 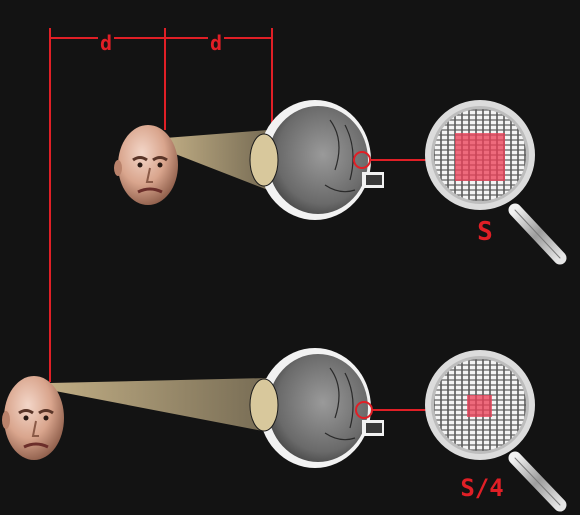 What do you see at coordinates (480, 157) in the screenshot?
I see `near-retina-image-patch` at bounding box center [480, 157].